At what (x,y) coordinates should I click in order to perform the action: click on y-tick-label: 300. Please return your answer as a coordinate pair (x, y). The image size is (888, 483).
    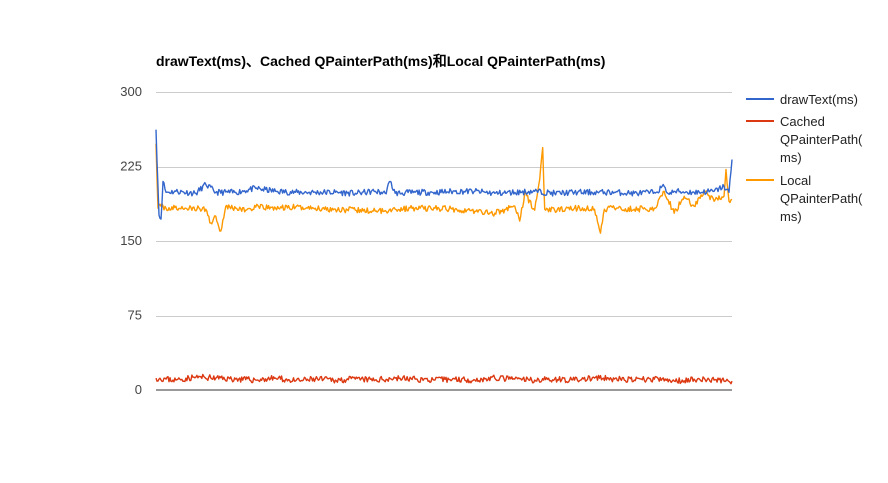
    Looking at the image, I should click on (131, 91).